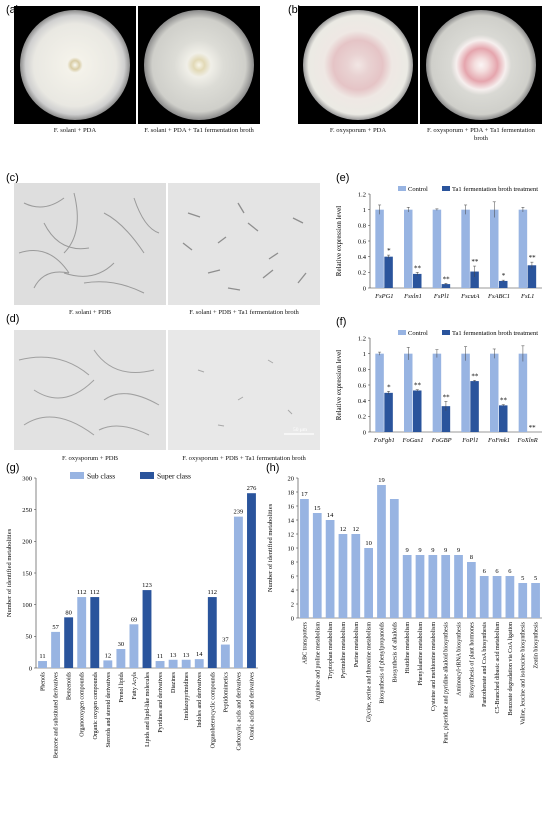 The image size is (550, 816). I want to click on x-tick-label: Diazines, so click(174, 682).